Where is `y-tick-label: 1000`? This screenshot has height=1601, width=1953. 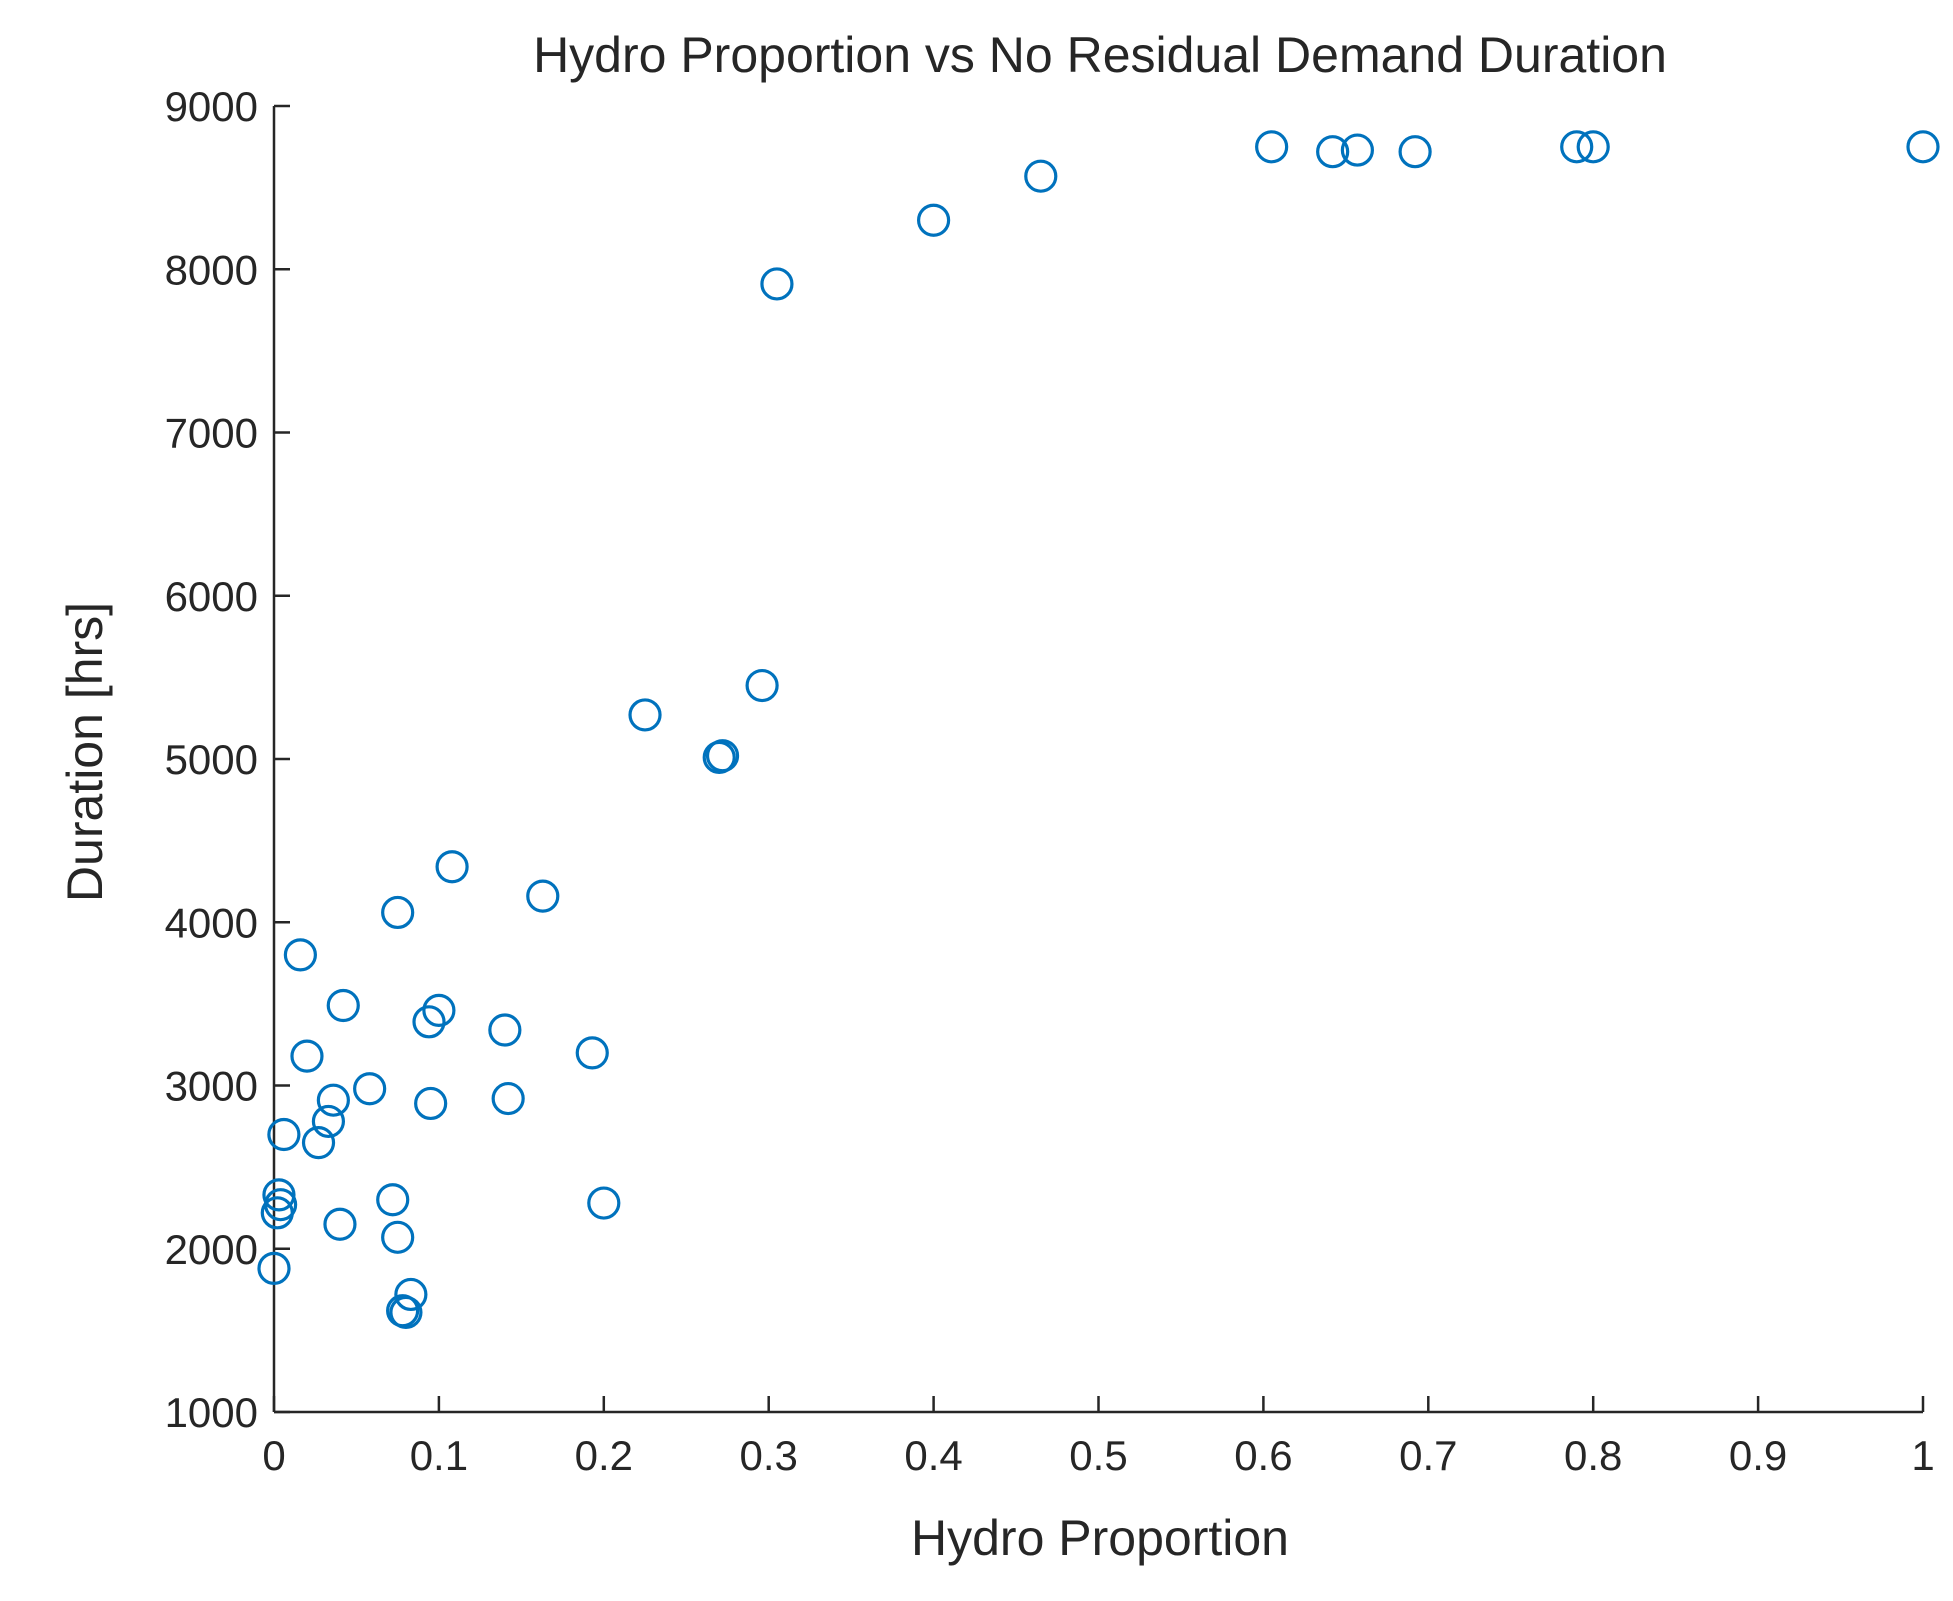 y-tick-label: 1000 is located at coordinates (211, 1412).